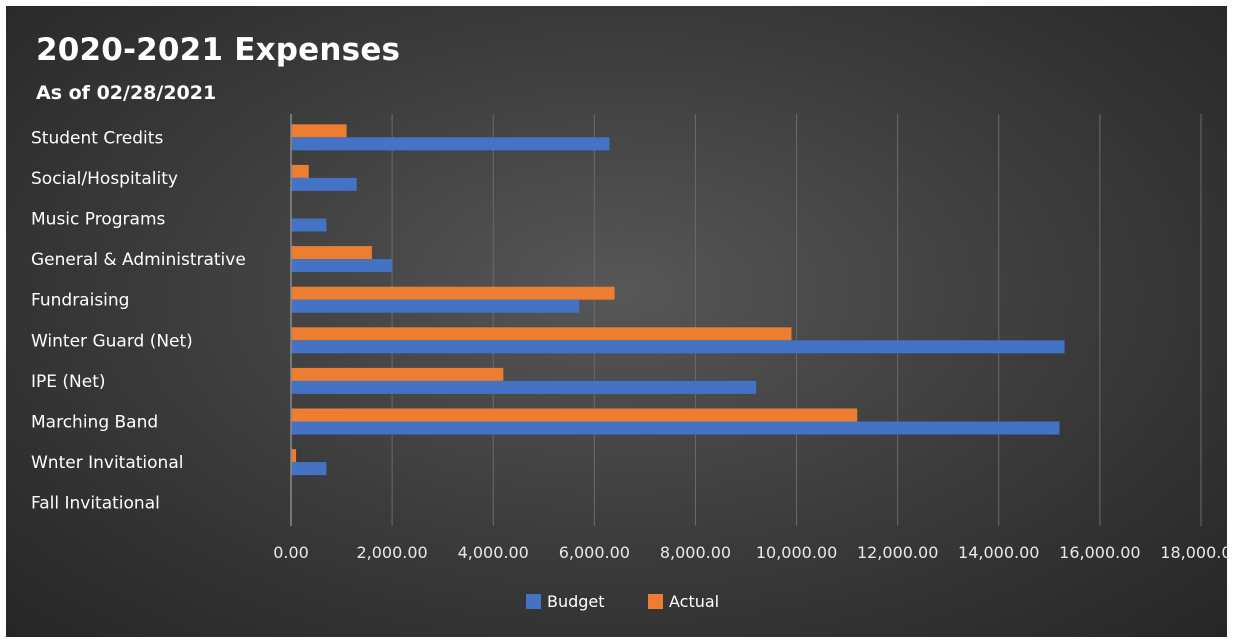 The image size is (1233, 643). I want to click on legend-label-actual: Actual, so click(694, 601).